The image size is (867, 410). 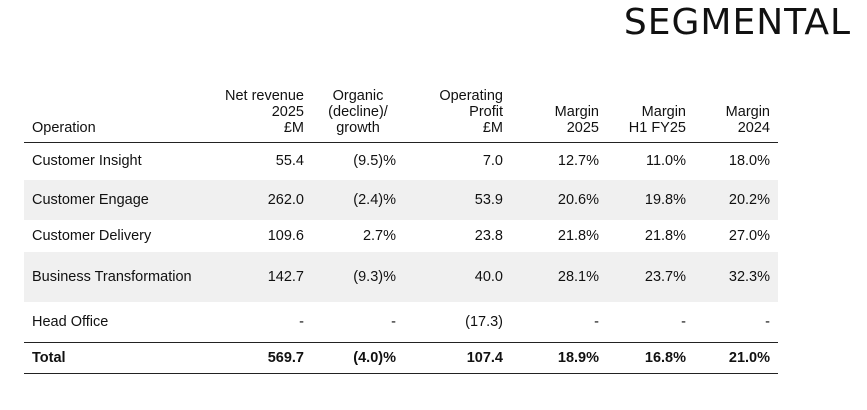 What do you see at coordinates (358, 200) in the screenshot?
I see `cell-organic: (2.4)%` at bounding box center [358, 200].